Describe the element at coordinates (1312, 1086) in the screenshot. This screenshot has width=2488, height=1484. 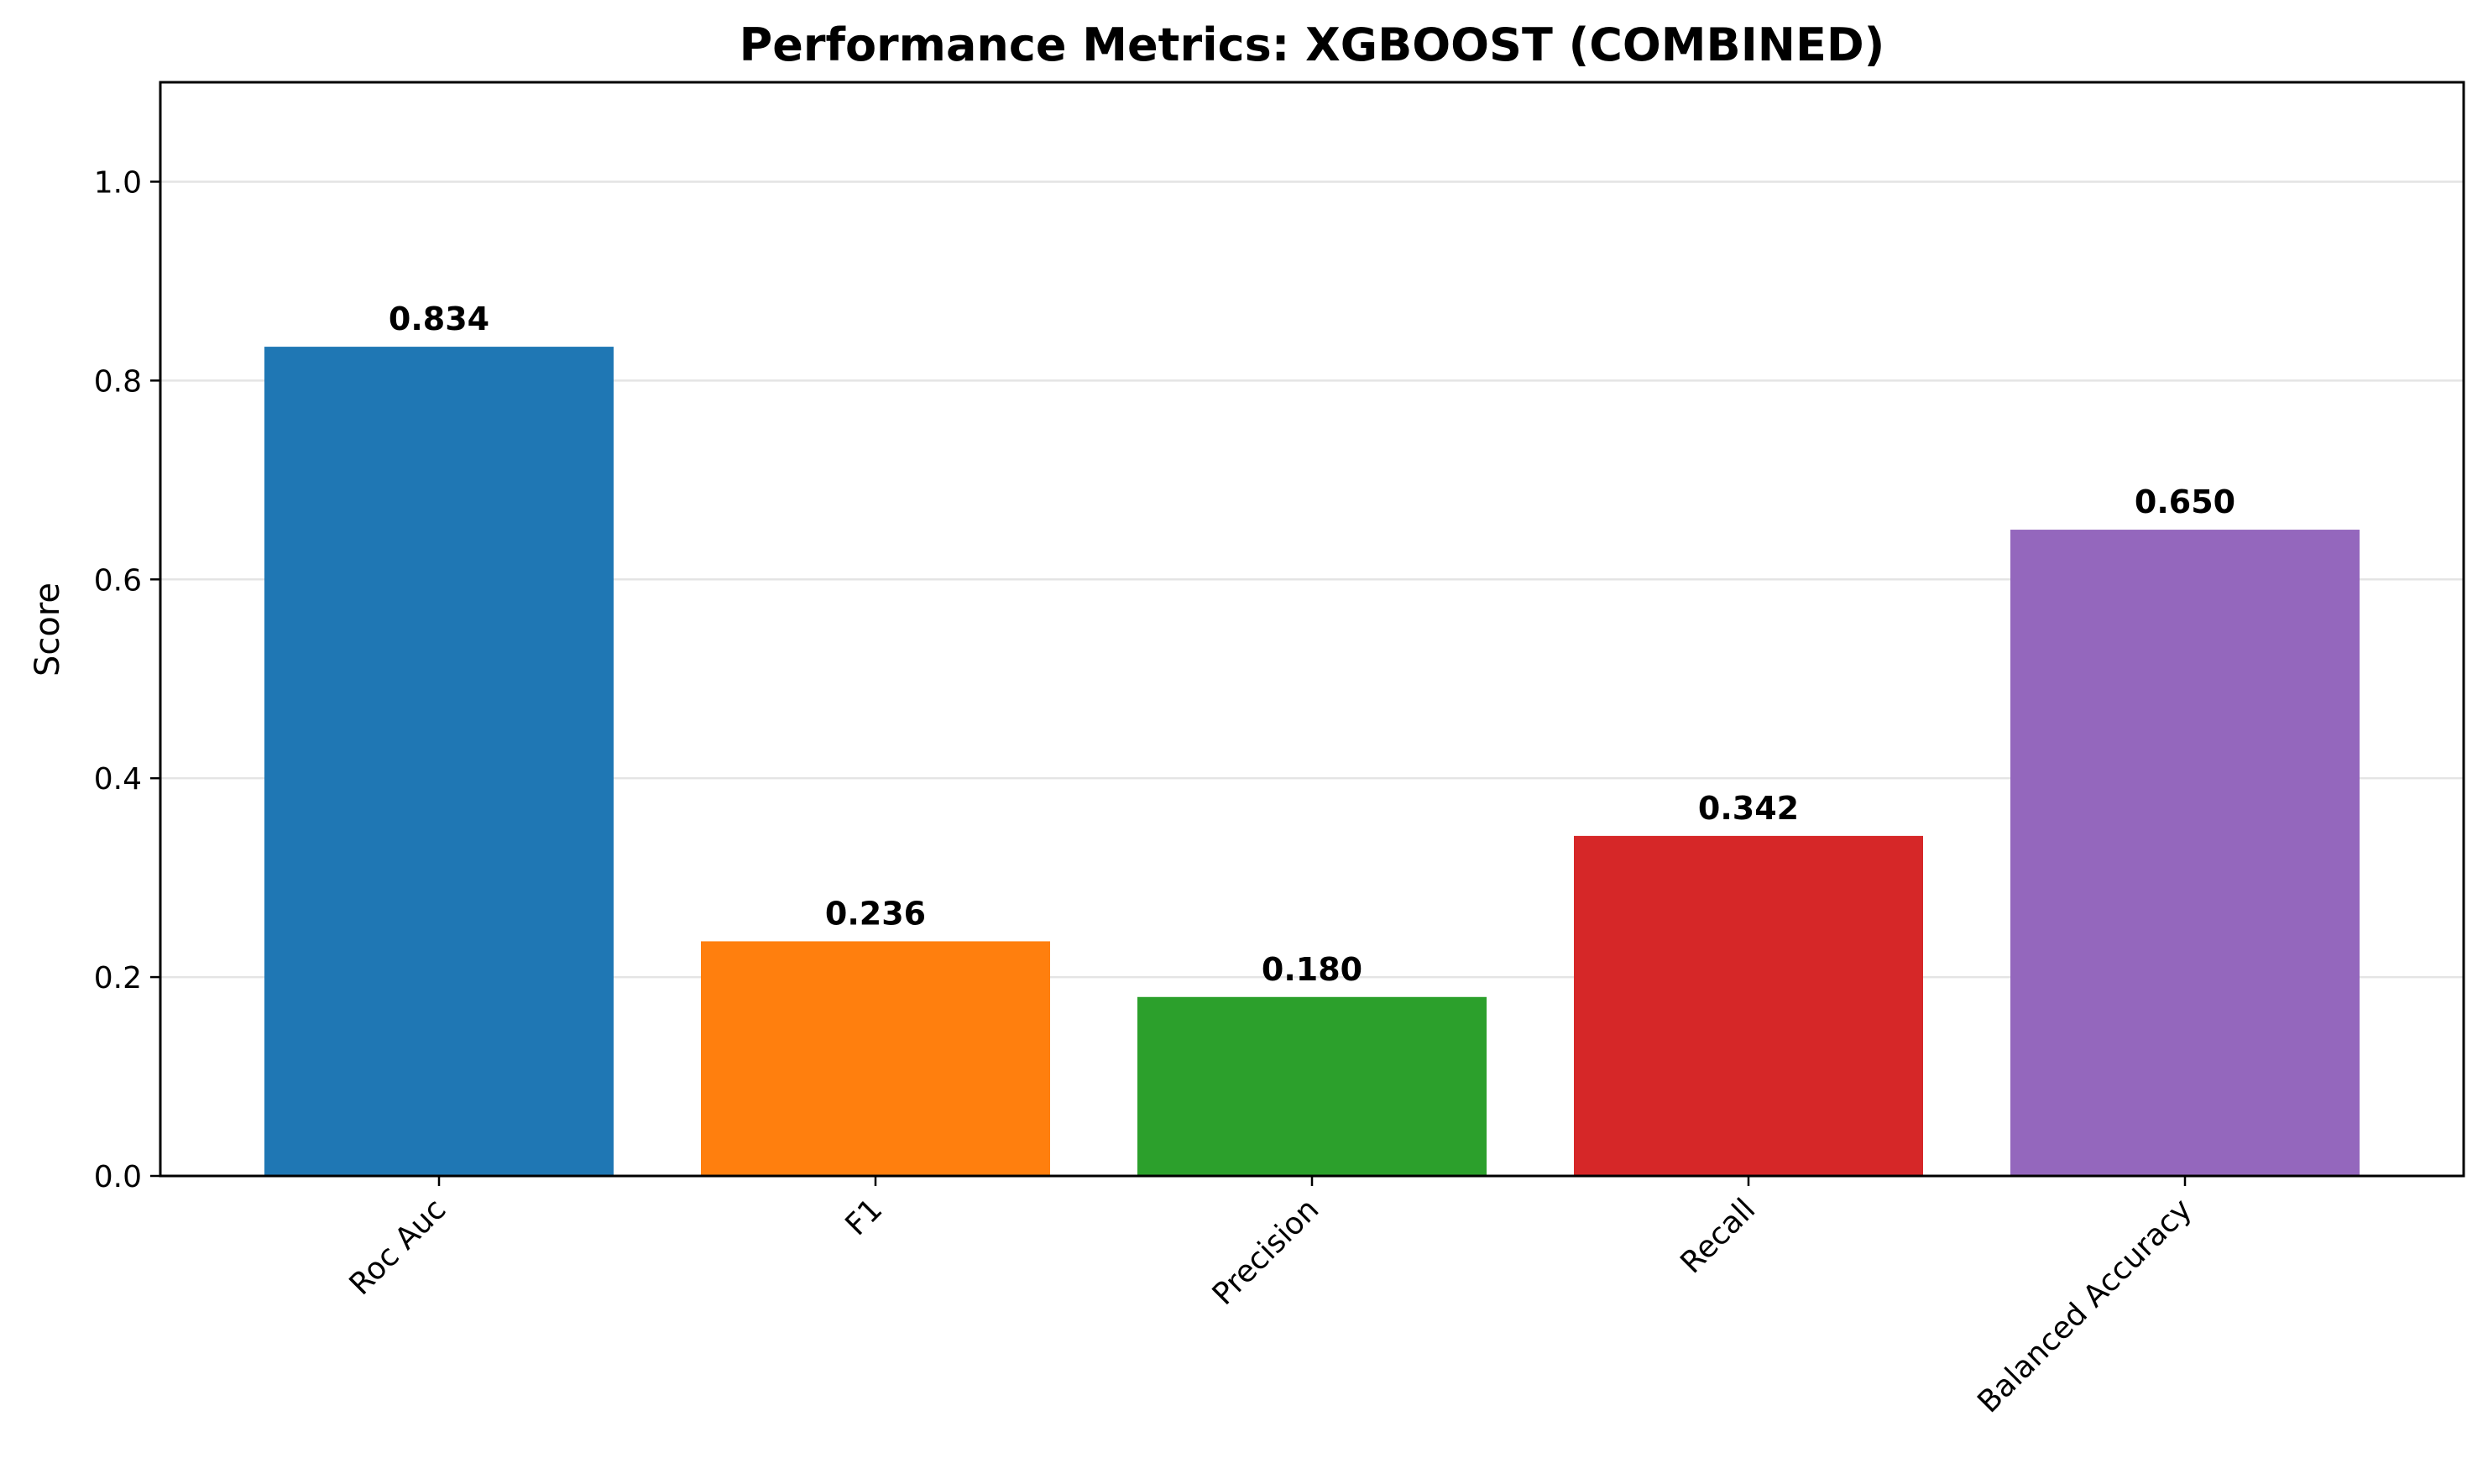
I see `bar-precision` at that location.